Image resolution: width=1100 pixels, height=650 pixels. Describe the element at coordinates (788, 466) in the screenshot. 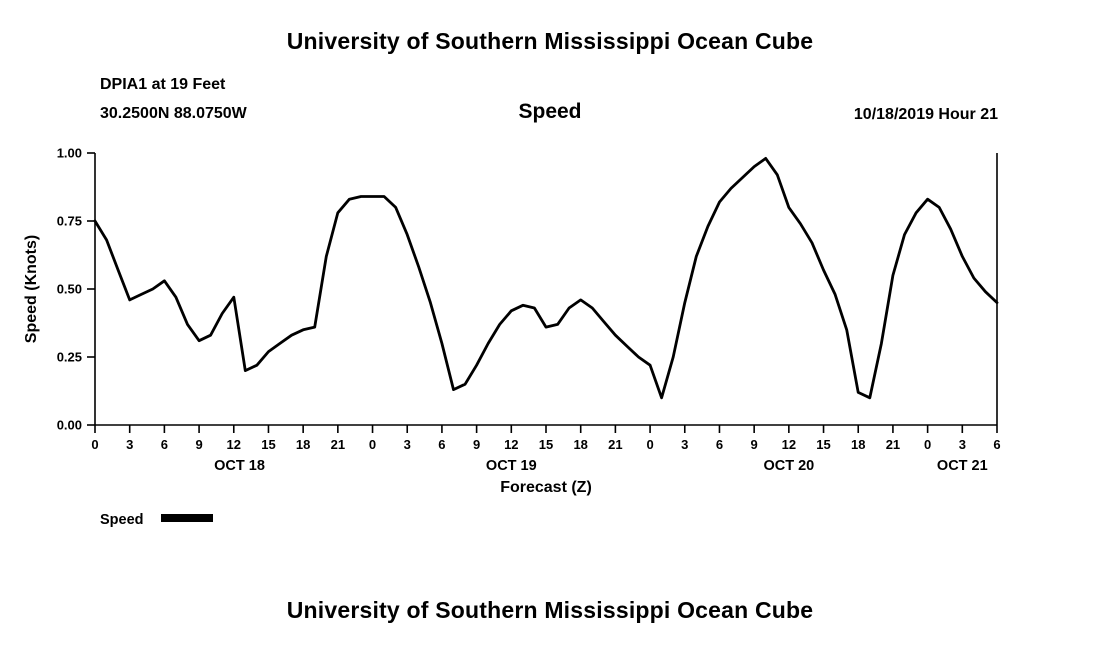

I see `x-day-label: OCT 20` at that location.